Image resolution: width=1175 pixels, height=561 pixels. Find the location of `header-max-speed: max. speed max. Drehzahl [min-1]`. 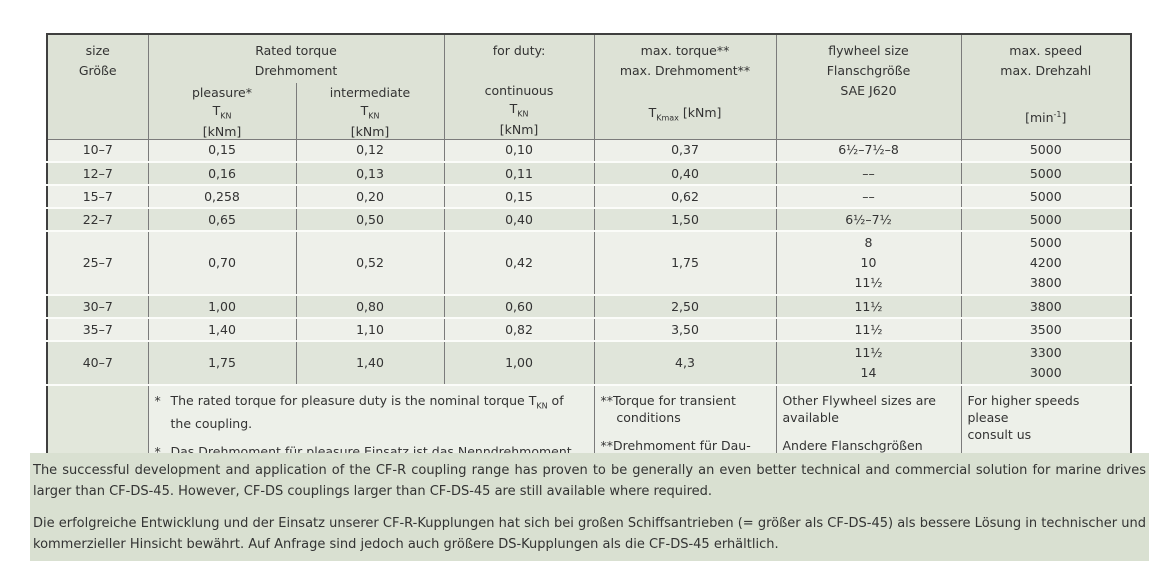

header-max-speed: max. speed max. Drehzahl [min-1] is located at coordinates (1045, 87).